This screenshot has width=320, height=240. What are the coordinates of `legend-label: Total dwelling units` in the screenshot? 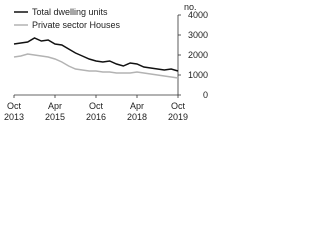 It's located at (70, 12).